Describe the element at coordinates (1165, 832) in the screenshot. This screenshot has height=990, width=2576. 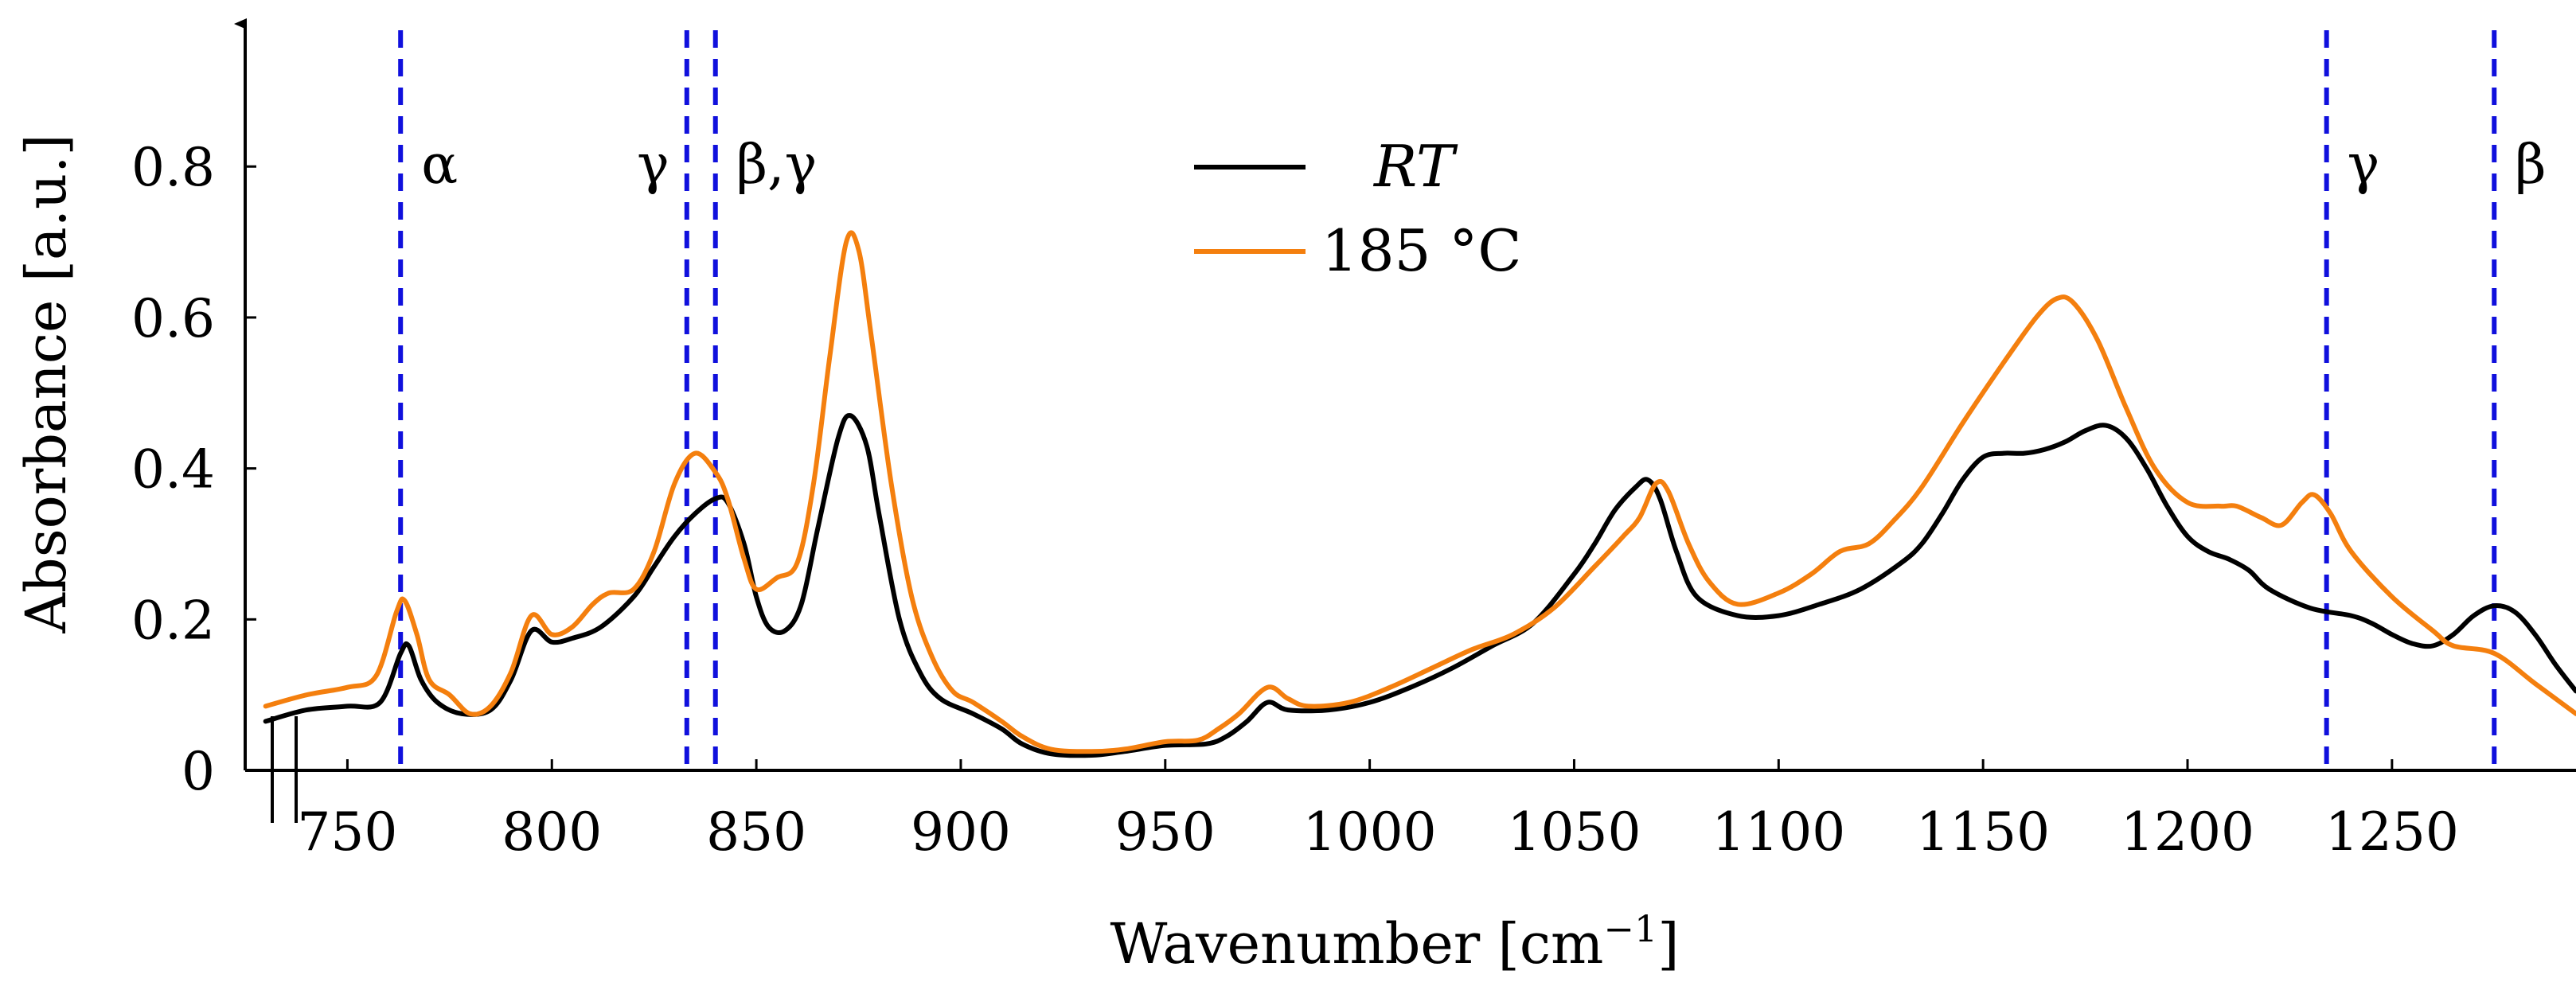
I see `x-tick-label: 950` at that location.